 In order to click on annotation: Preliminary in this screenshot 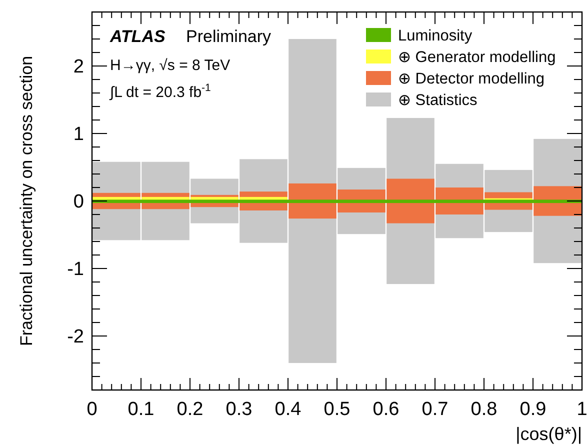, I will do `click(229, 36)`.